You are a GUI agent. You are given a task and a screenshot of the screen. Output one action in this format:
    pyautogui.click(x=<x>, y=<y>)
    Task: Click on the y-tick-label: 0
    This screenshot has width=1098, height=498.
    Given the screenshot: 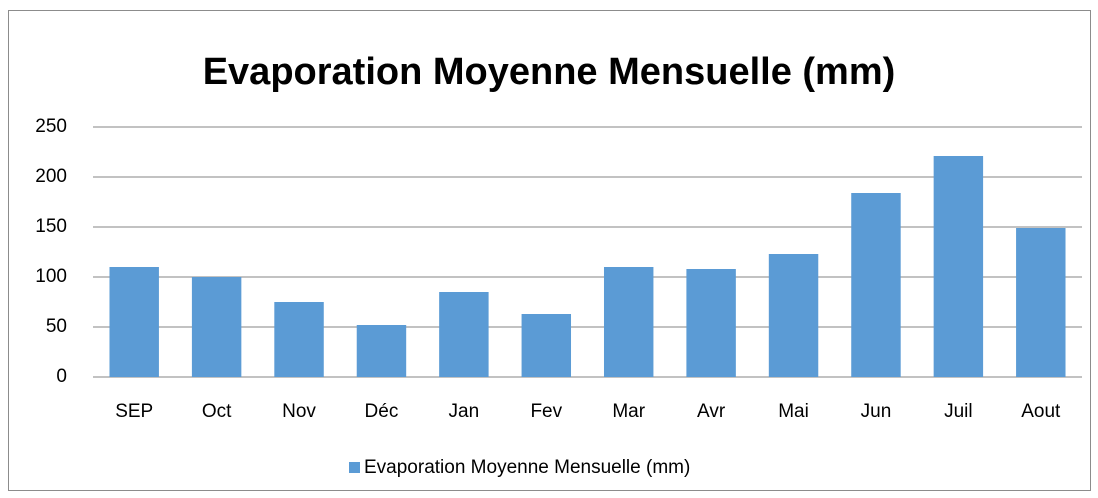 What is the action you would take?
    pyautogui.click(x=61, y=376)
    